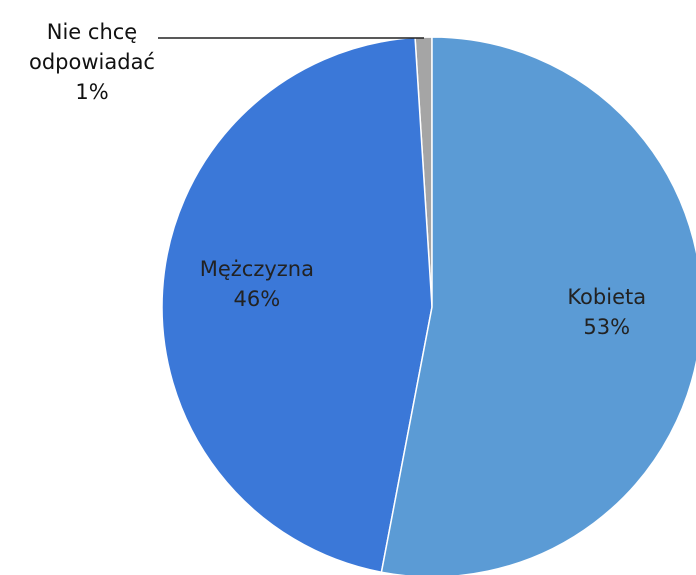  What do you see at coordinates (606, 312) in the screenshot?
I see `slice-label: Kobieta 53%` at bounding box center [606, 312].